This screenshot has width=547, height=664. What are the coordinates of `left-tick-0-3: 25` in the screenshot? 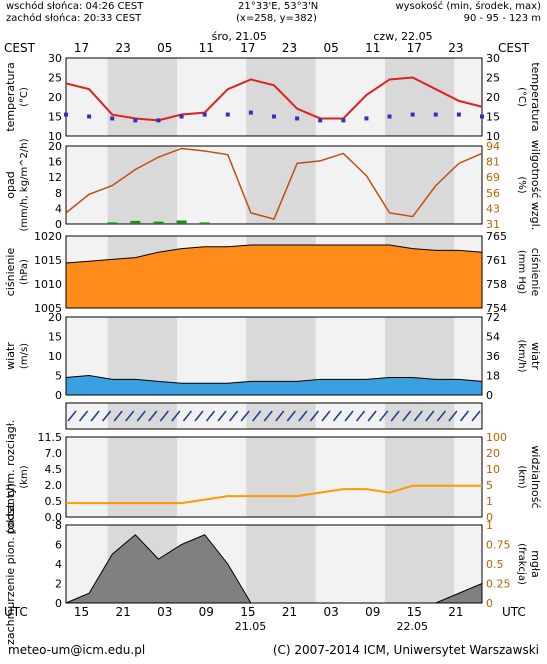 It's located at (55, 78).